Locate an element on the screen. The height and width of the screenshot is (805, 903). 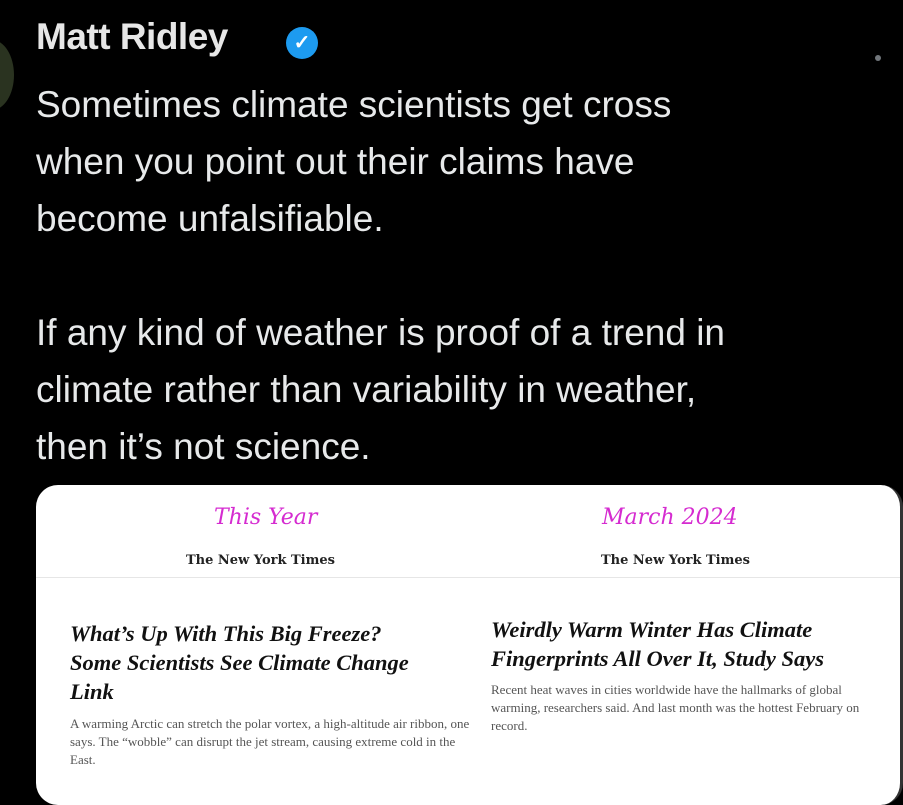
avatar is located at coordinates (7, 75).